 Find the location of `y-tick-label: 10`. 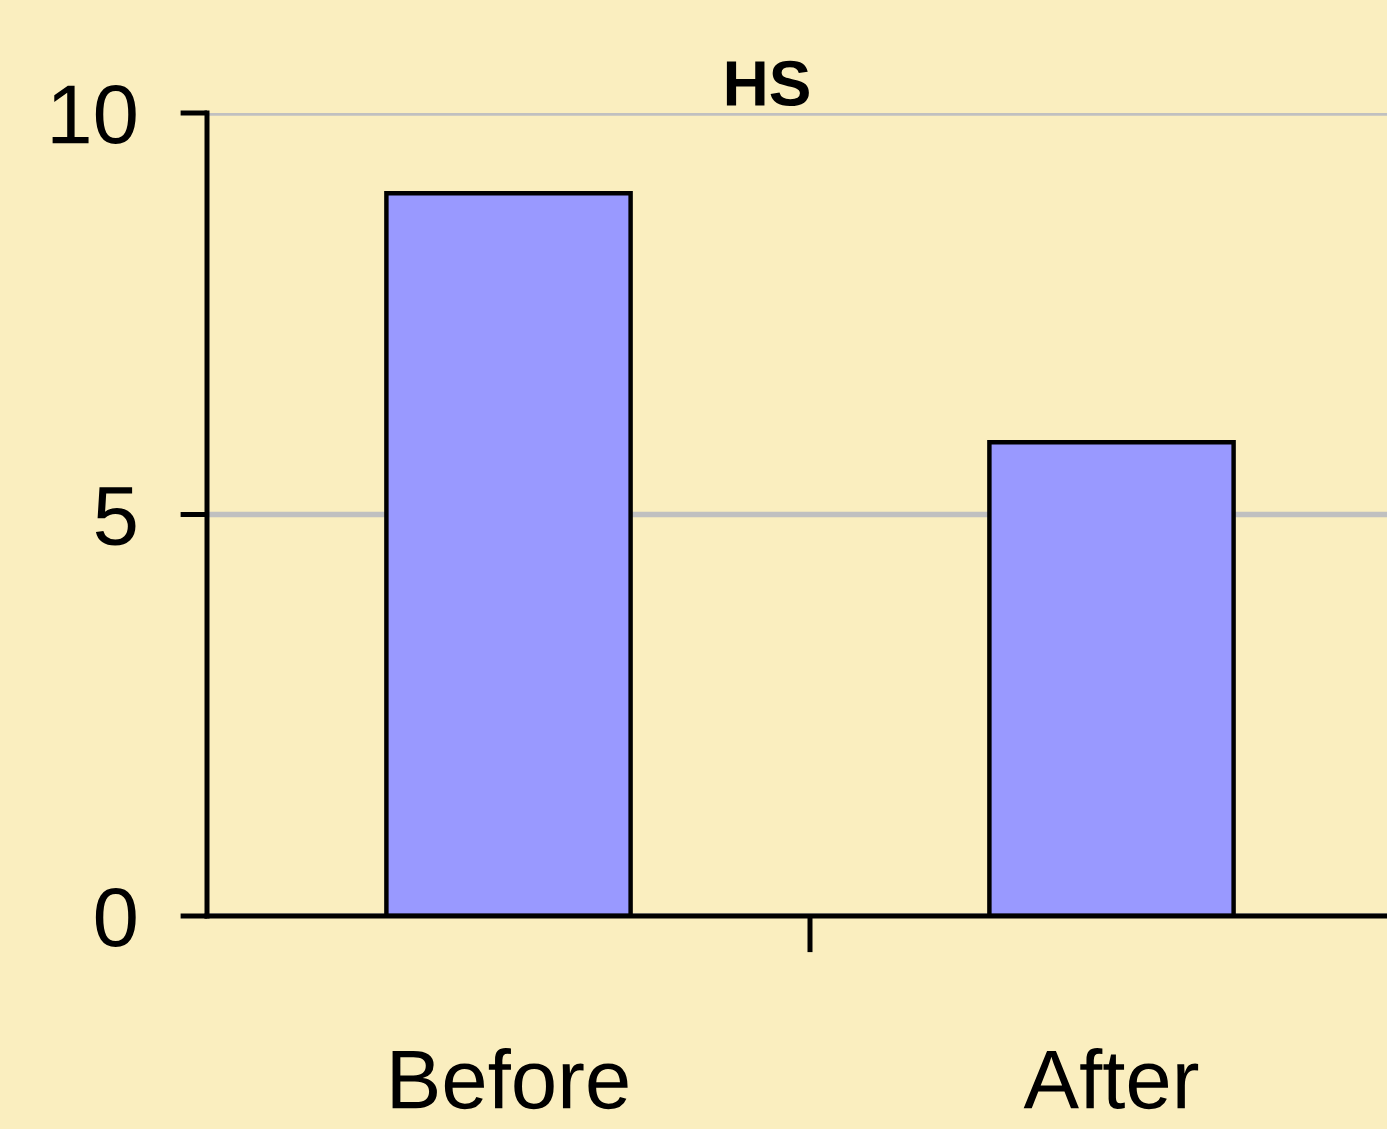

y-tick-label: 10 is located at coordinates (94, 115).